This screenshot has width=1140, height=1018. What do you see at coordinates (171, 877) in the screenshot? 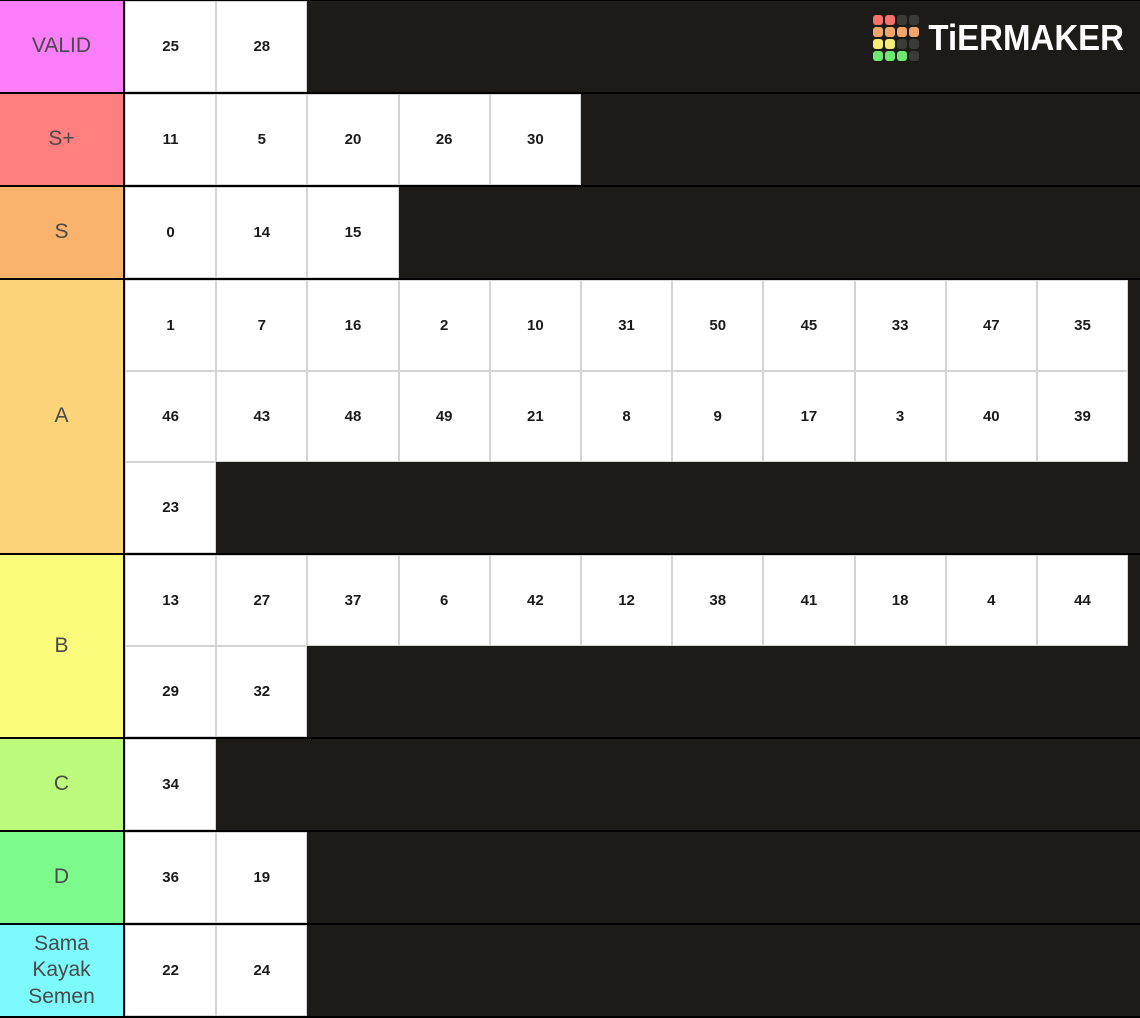
I see `tier-item-tile: 36` at bounding box center [171, 877].